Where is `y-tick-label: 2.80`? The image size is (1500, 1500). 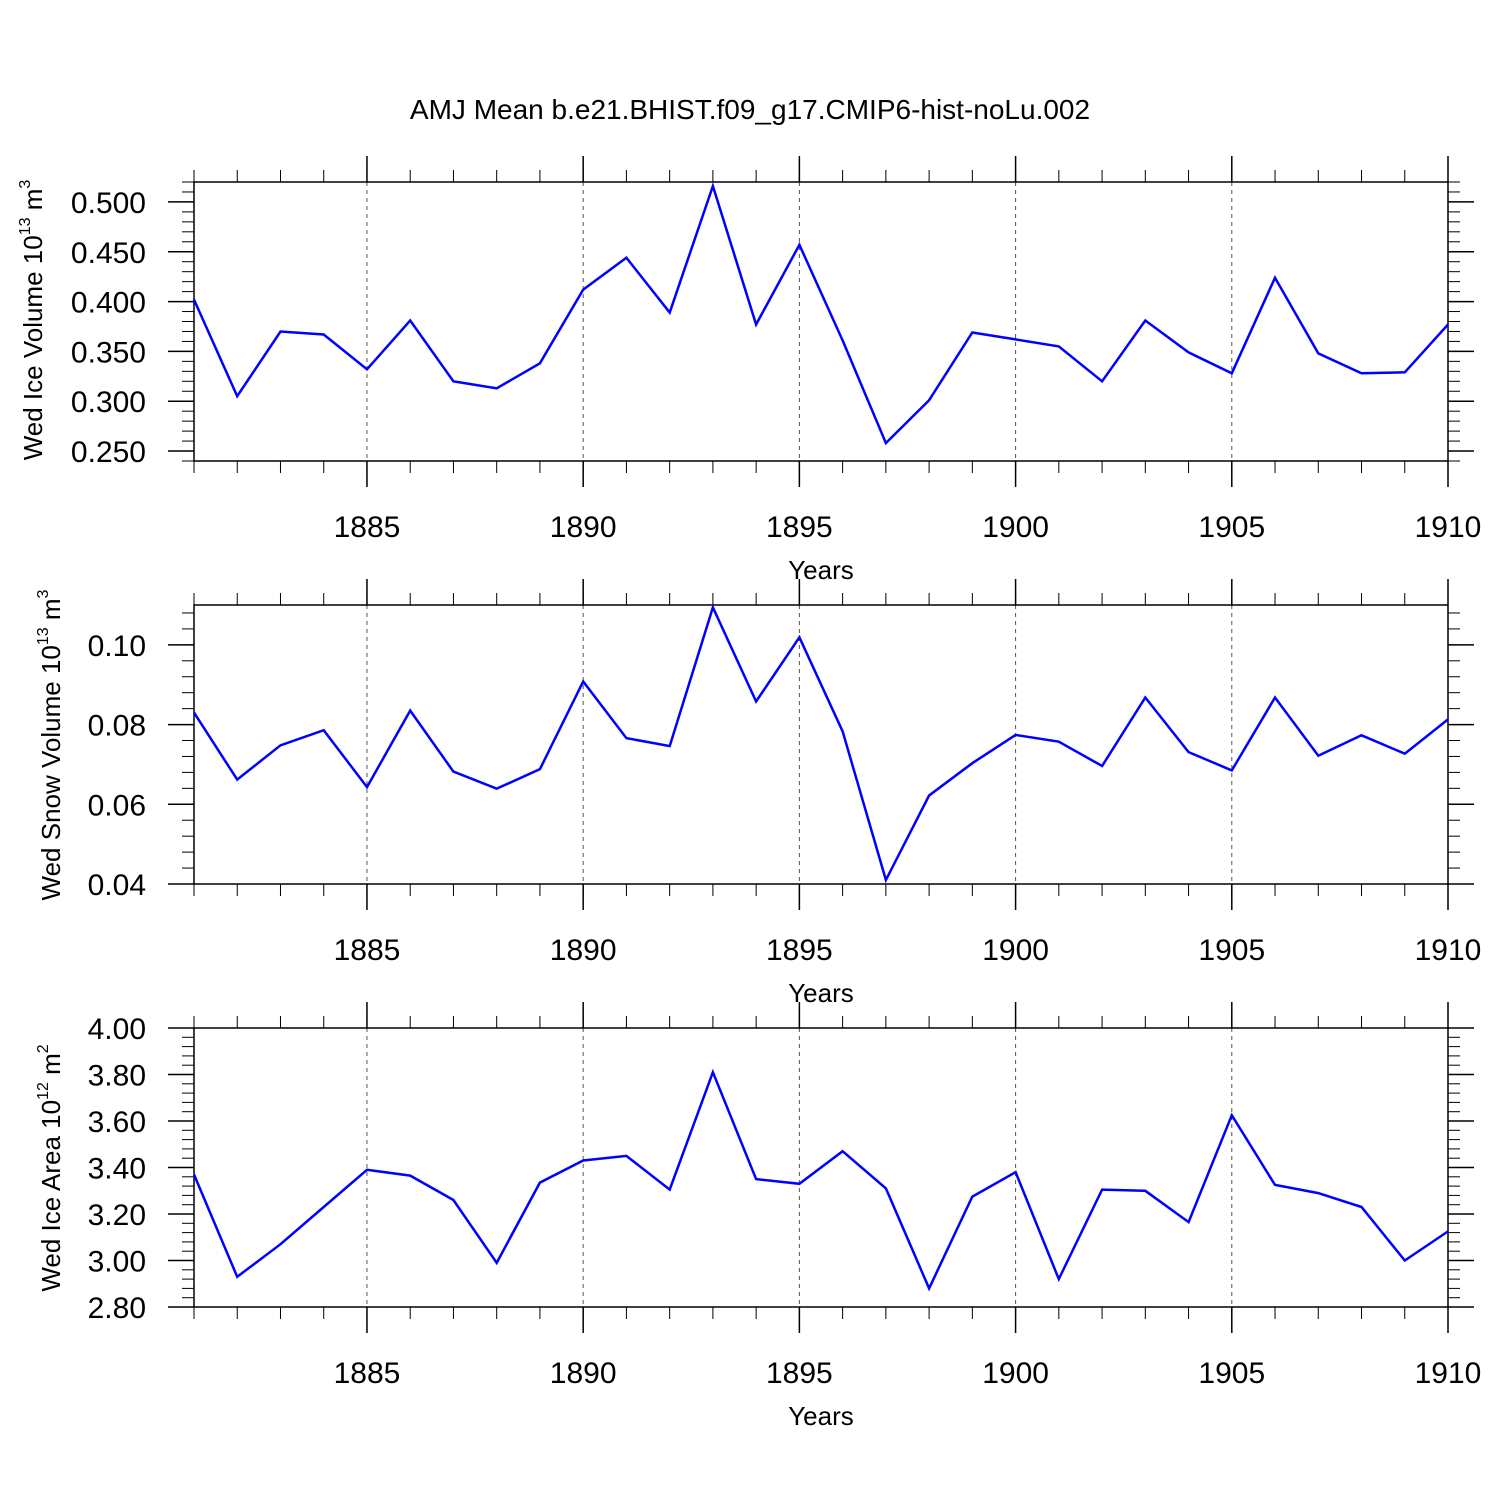 y-tick-label: 2.80 is located at coordinates (117, 1308).